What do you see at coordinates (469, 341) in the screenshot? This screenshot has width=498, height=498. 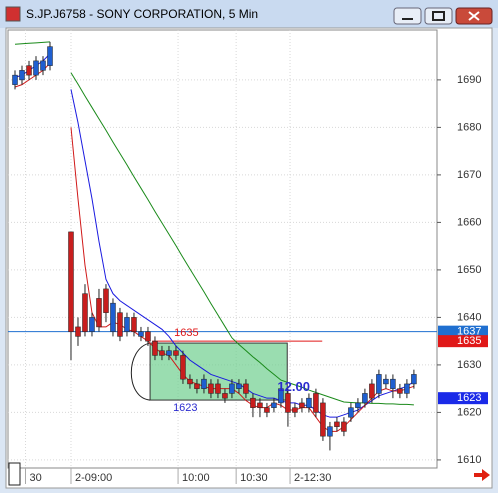 I see `price-box-label: 1635` at bounding box center [469, 341].